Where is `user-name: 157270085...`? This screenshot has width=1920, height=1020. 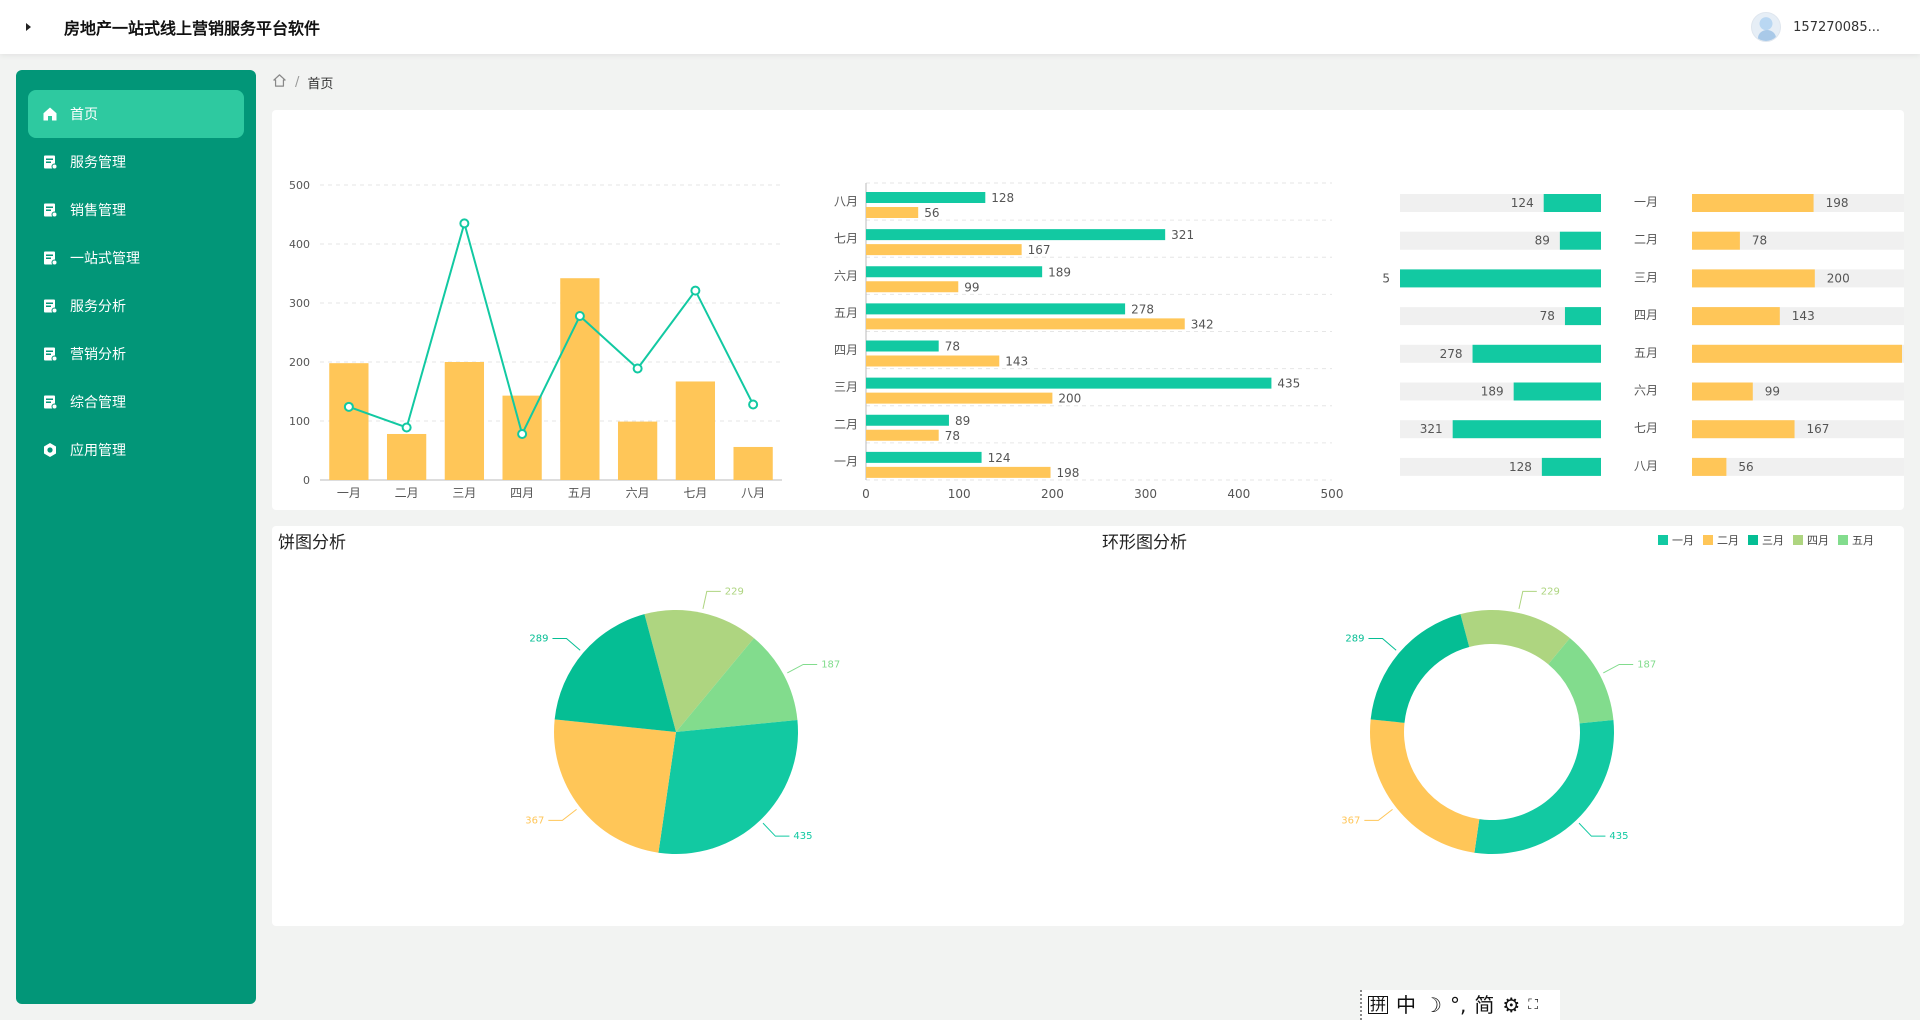 user-name: 157270085... is located at coordinates (1836, 27).